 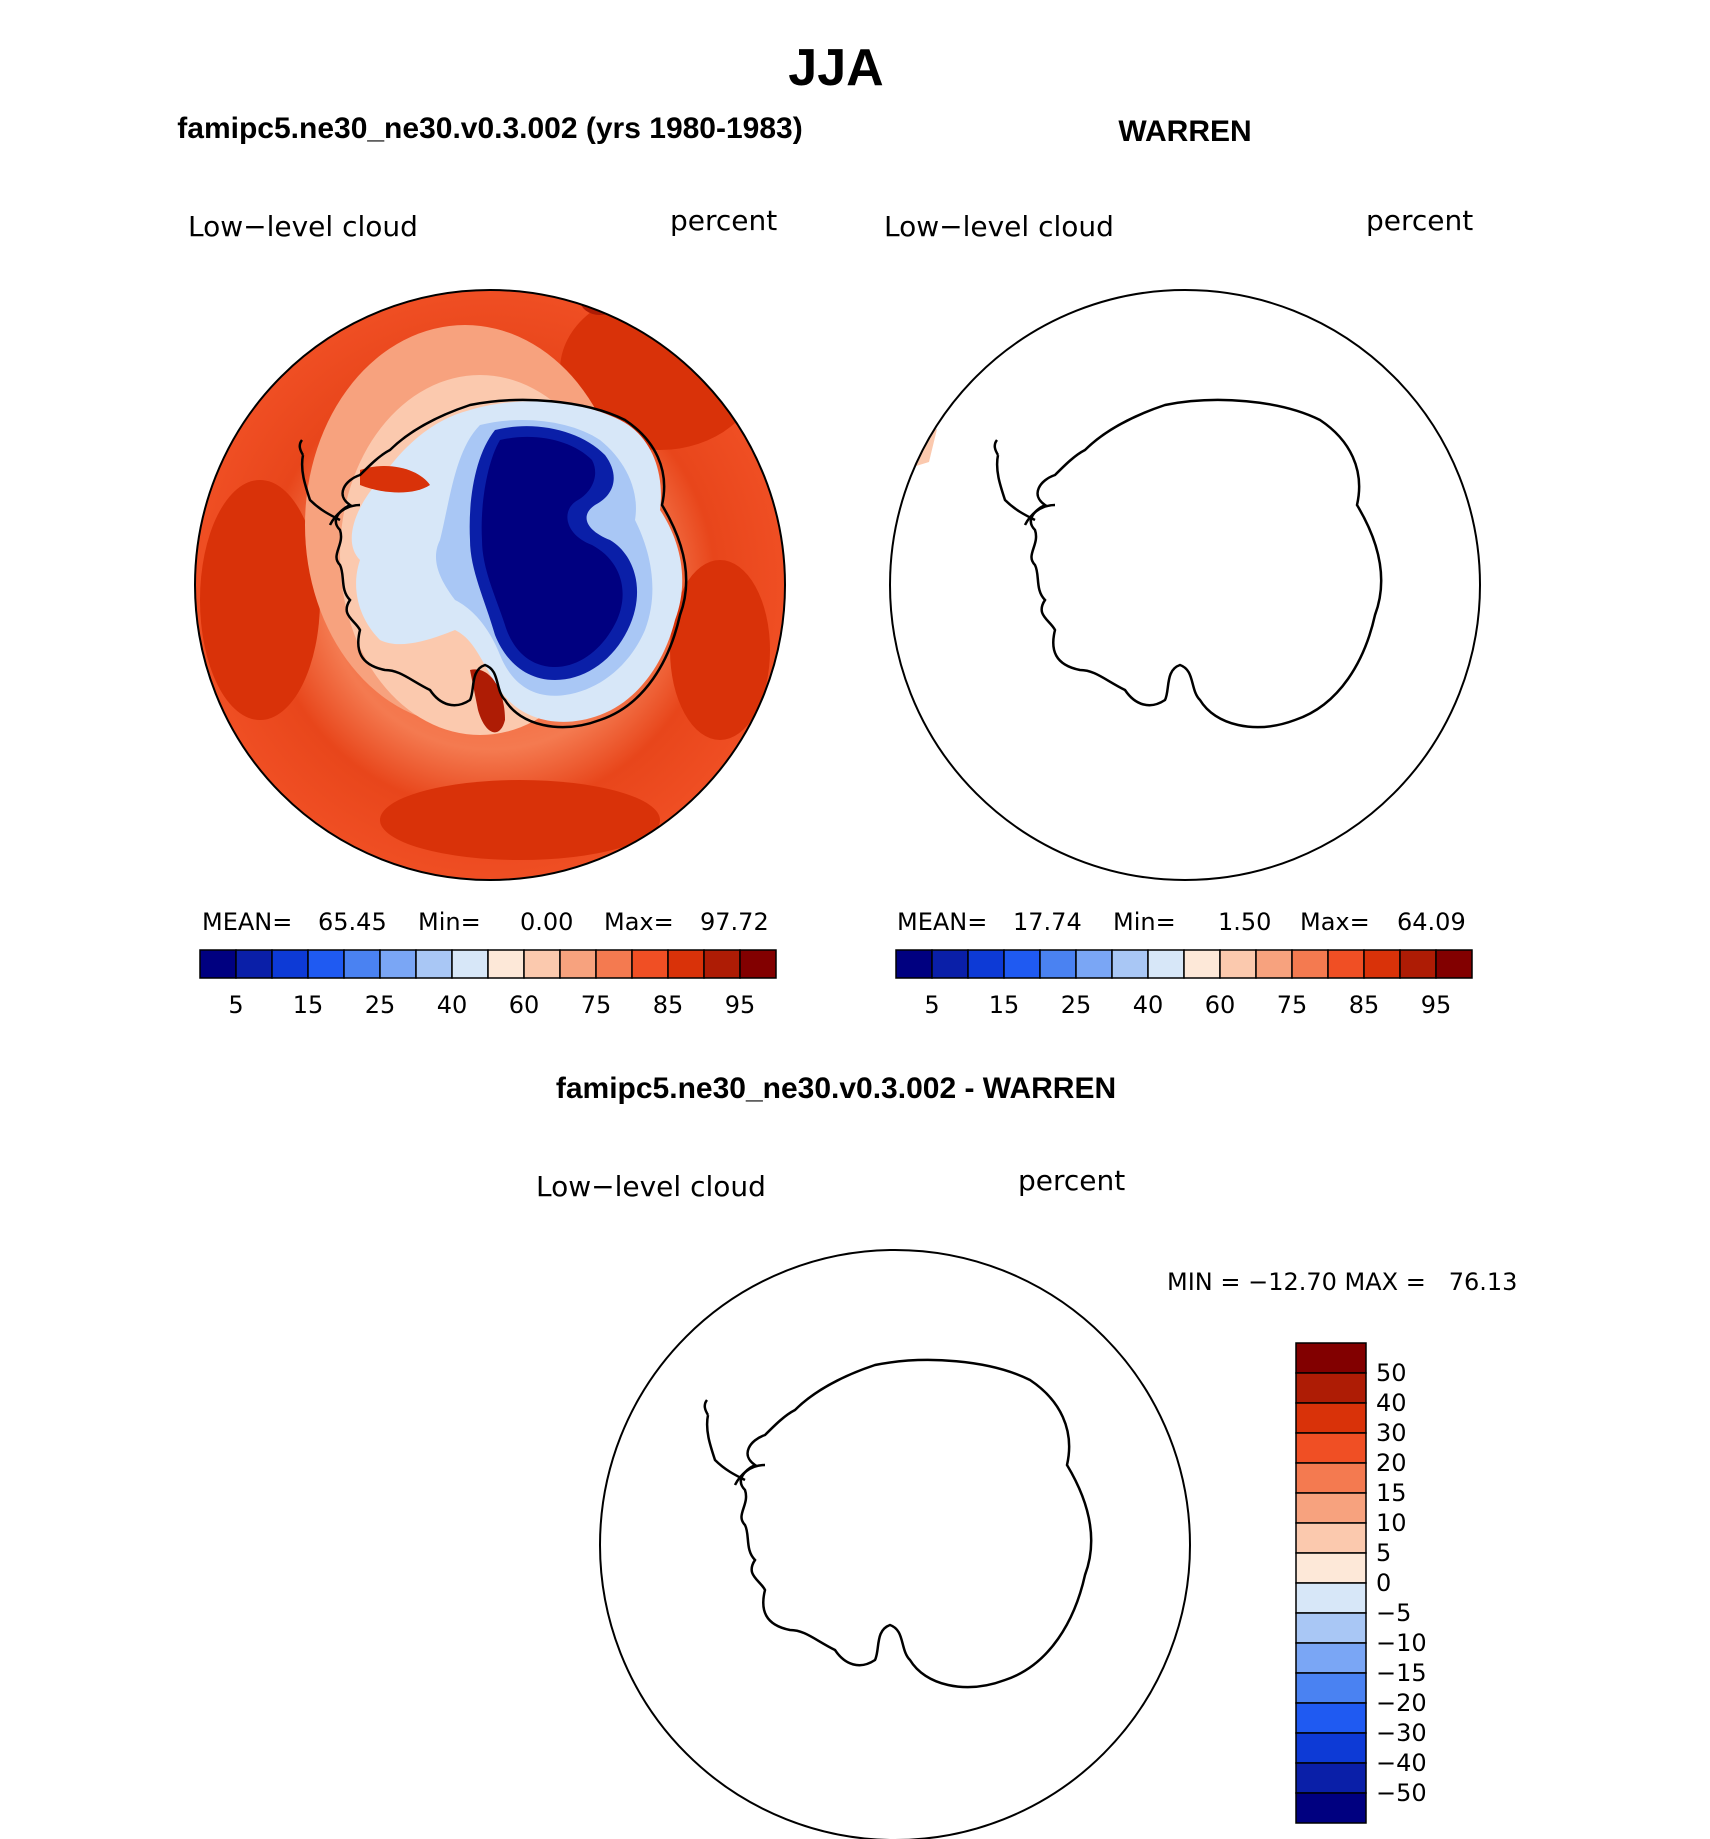 I want to click on panel-model-variable: Low−level cloud, so click(x=303, y=226).